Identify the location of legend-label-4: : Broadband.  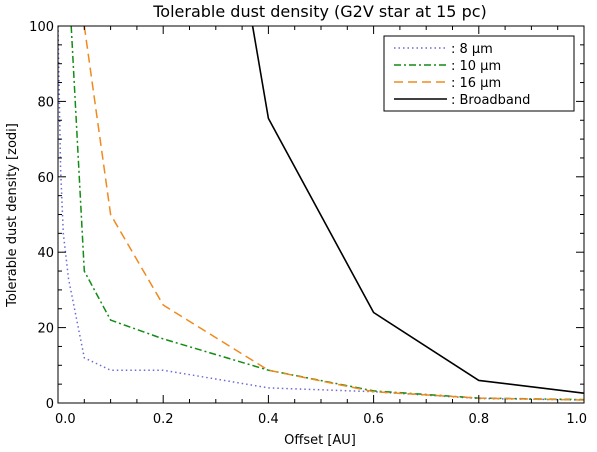
(490, 100).